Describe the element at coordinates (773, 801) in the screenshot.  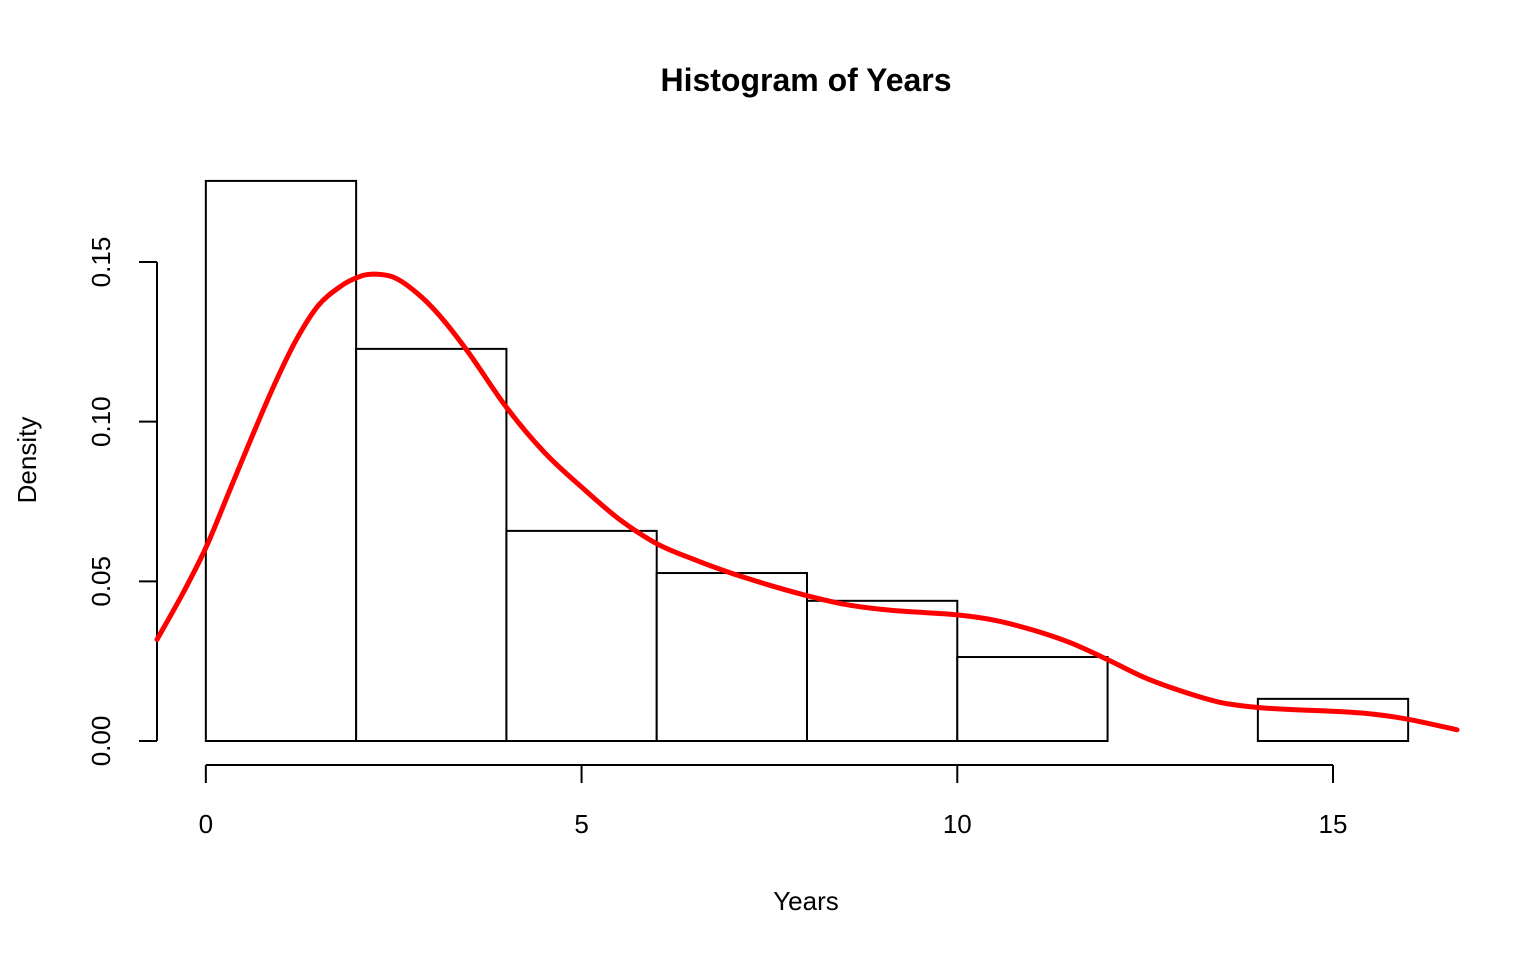
I see `x-axis: 0 5 10 15` at that location.